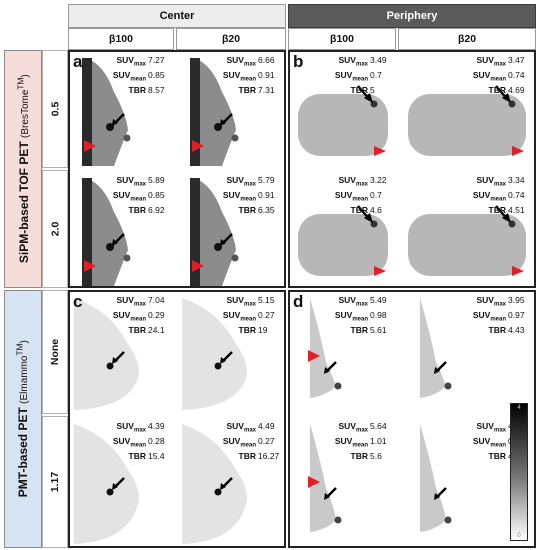 The image size is (538, 550). I want to click on stats-block: SUVmax 5.79 SUVmean 0.91 TBR 6.35, so click(251, 195).